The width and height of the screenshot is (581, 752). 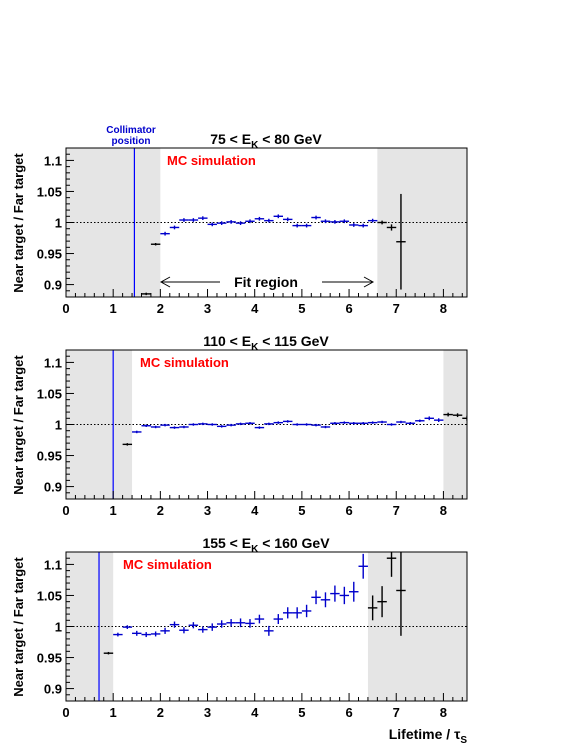 What do you see at coordinates (267, 282) in the screenshot?
I see `fit-region-arrow: Fit region` at bounding box center [267, 282].